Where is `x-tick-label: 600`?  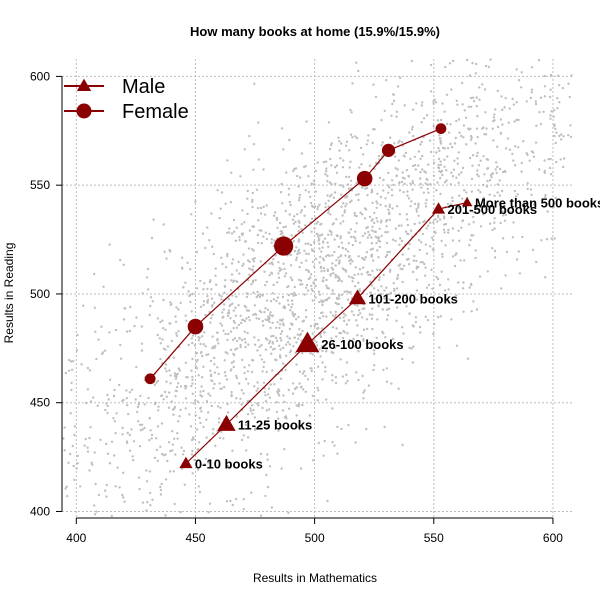 x-tick-label: 600 is located at coordinates (553, 538).